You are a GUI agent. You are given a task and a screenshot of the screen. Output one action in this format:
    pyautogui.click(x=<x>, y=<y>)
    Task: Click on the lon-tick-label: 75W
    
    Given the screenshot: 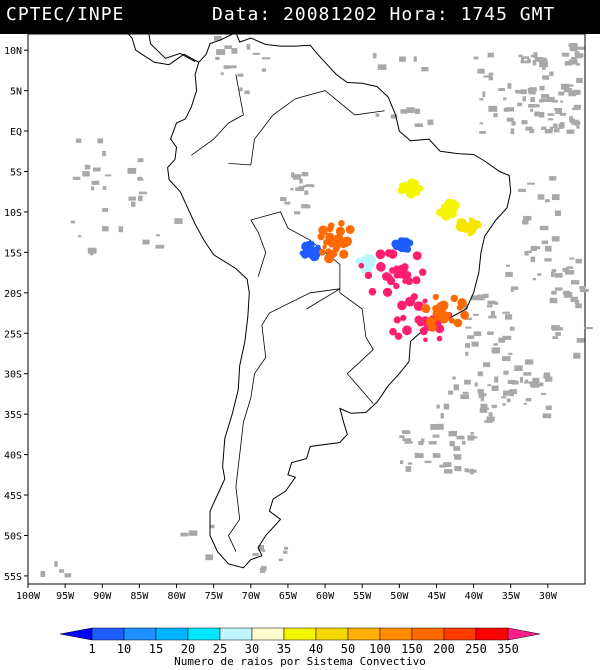 What is the action you would take?
    pyautogui.click(x=214, y=596)
    